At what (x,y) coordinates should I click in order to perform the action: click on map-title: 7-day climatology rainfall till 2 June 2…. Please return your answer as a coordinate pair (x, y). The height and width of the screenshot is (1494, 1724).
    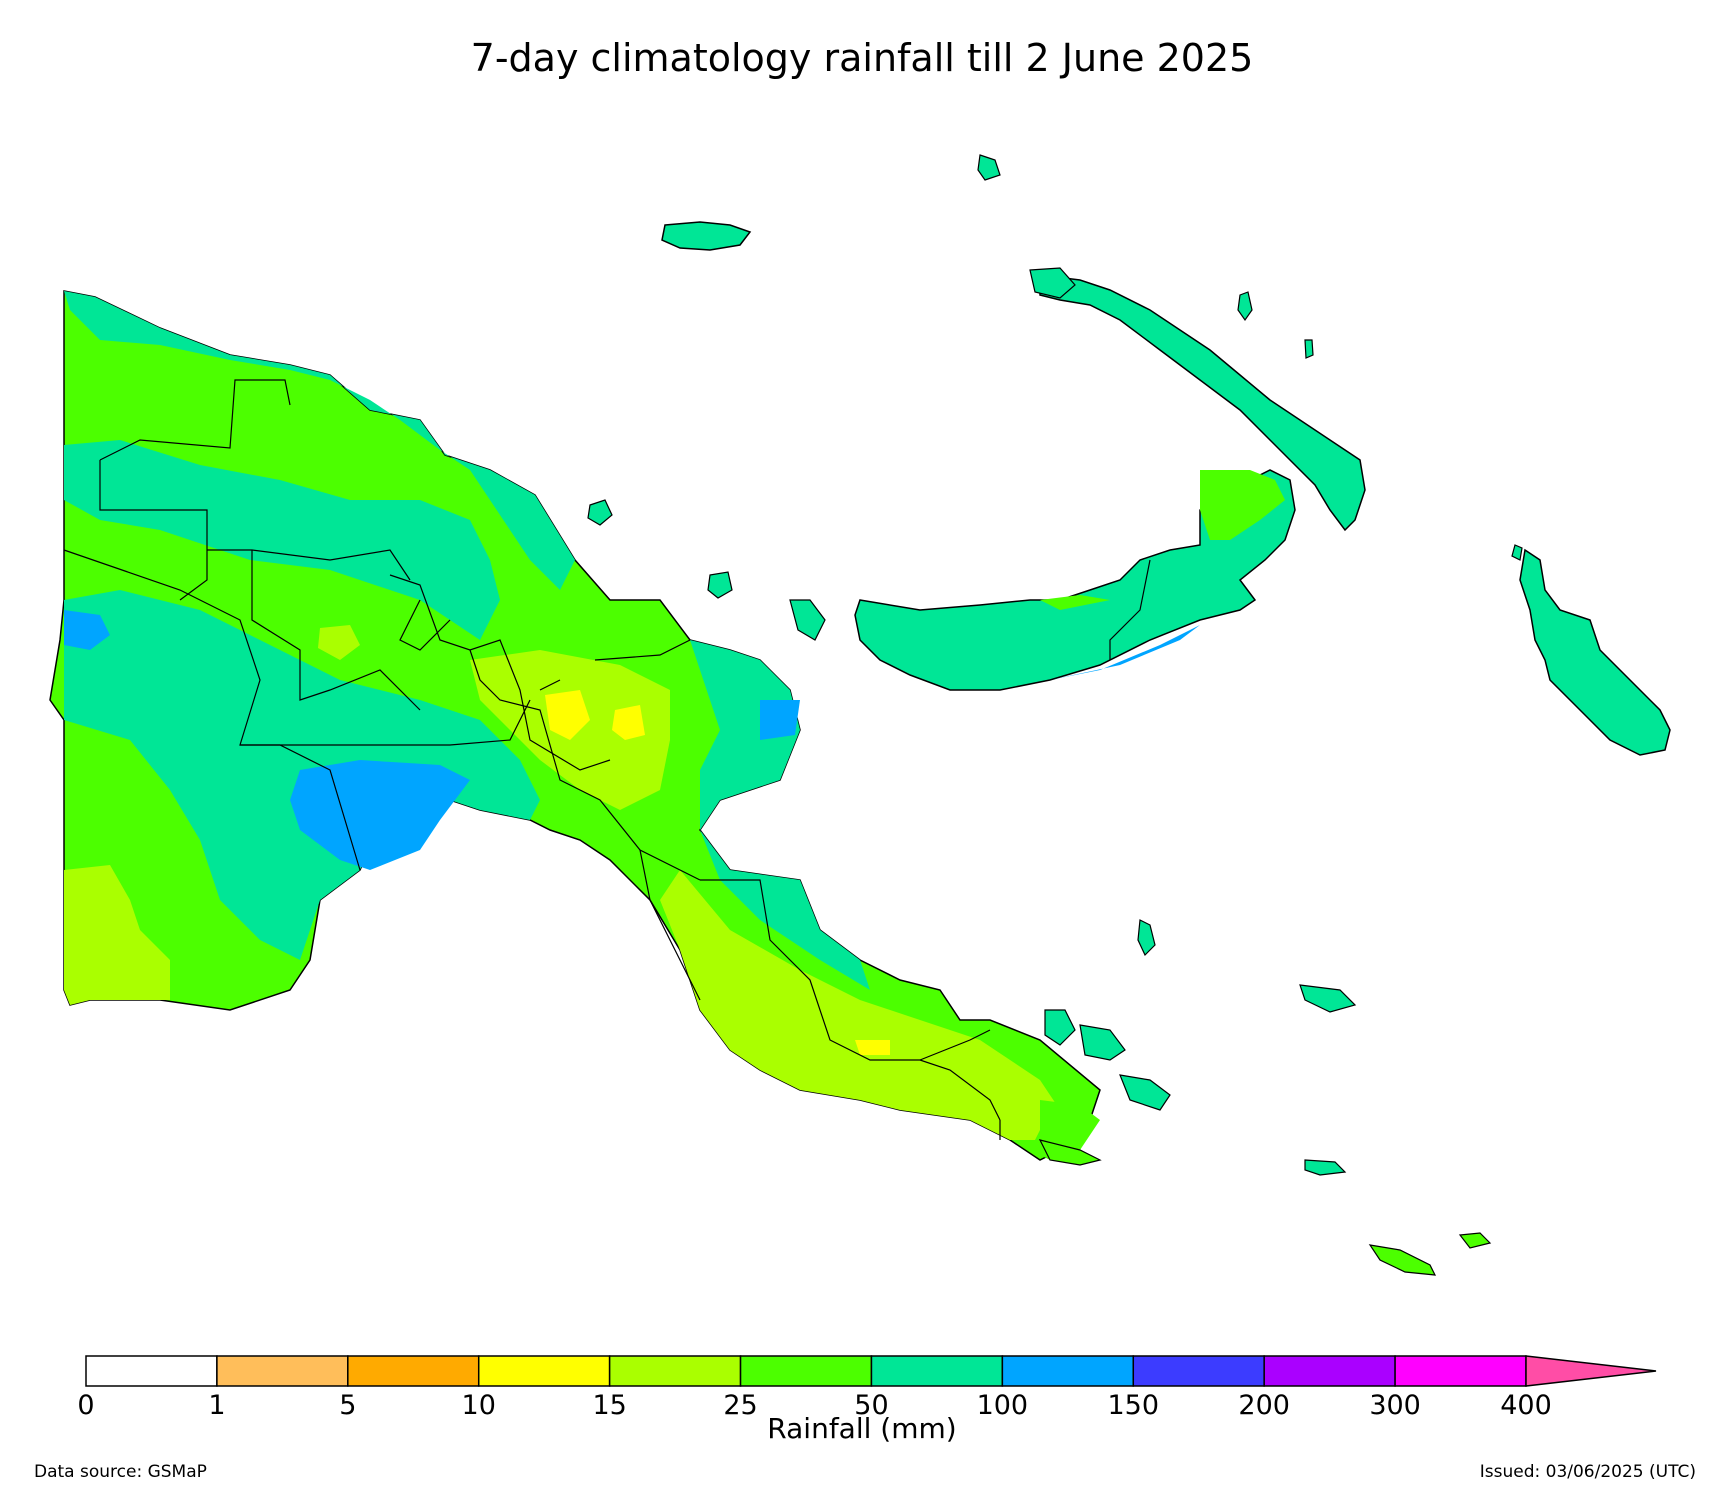
    Looking at the image, I should click on (862, 58).